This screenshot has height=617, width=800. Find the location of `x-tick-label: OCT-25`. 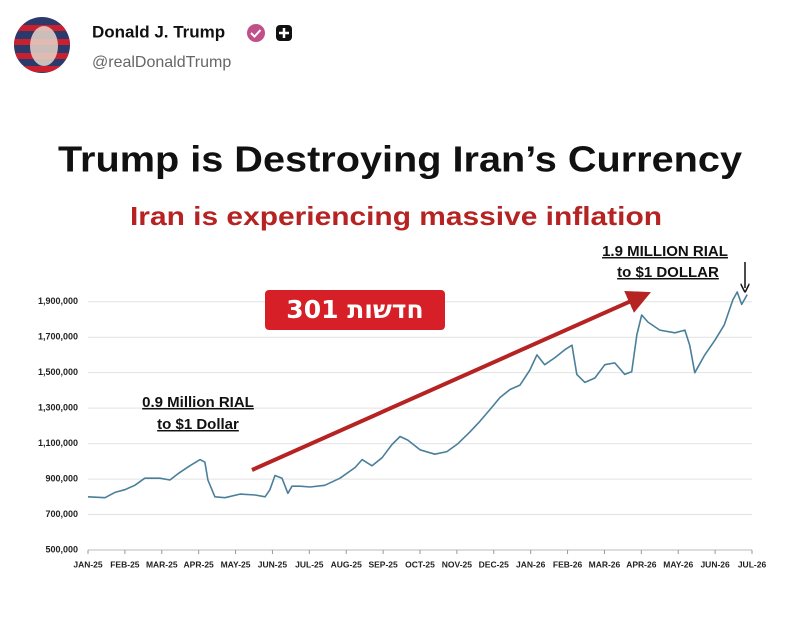

x-tick-label: OCT-25 is located at coordinates (420, 564).